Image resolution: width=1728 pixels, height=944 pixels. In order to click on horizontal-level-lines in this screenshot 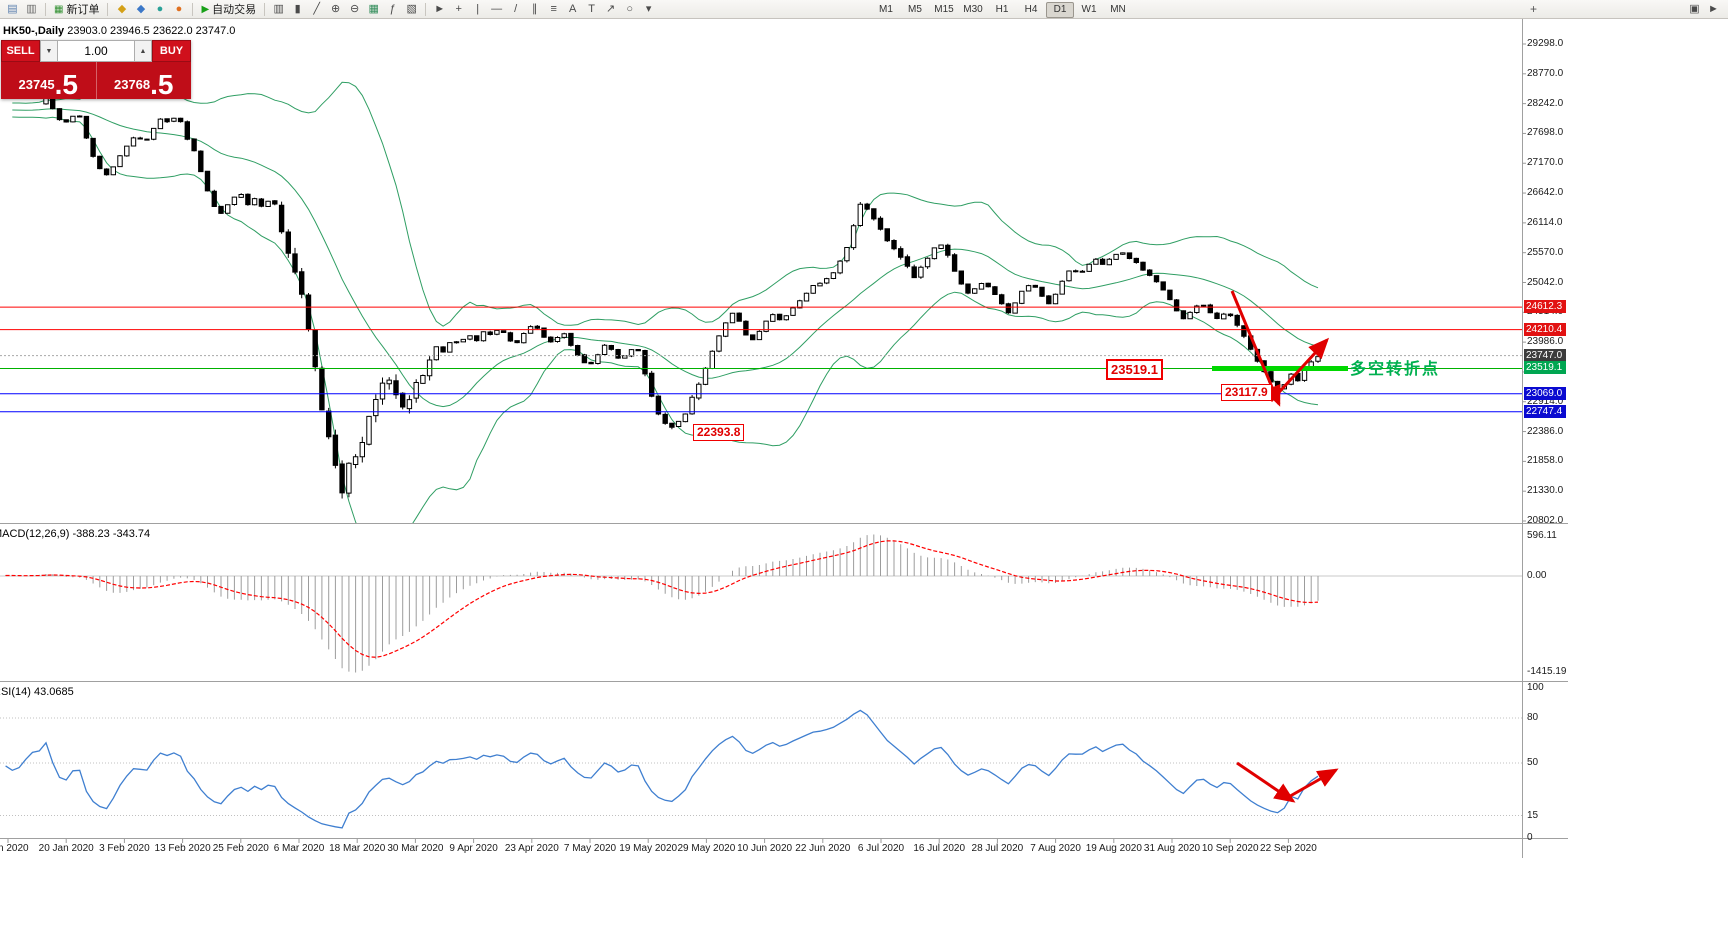, I will do `click(761, 359)`.